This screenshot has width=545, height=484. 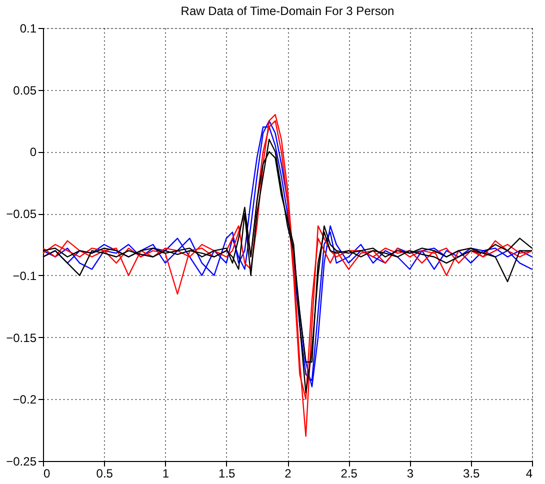 I want to click on x-tick-label: 0.5, so click(x=105, y=473).